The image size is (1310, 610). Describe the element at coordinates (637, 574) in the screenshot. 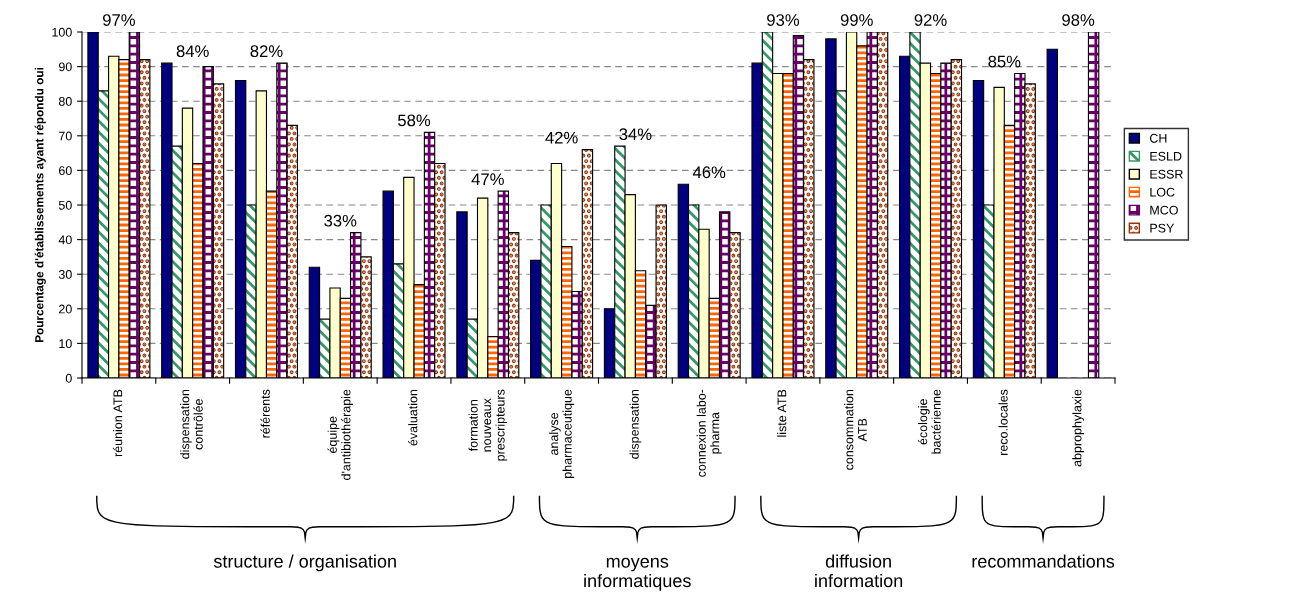

I see `text: moyens informatiques` at that location.